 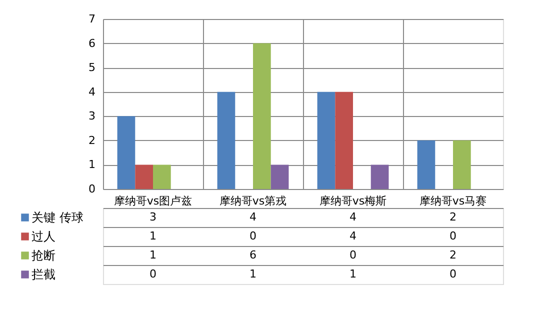 I want to click on legend-label: 抢断, so click(x=44, y=255).